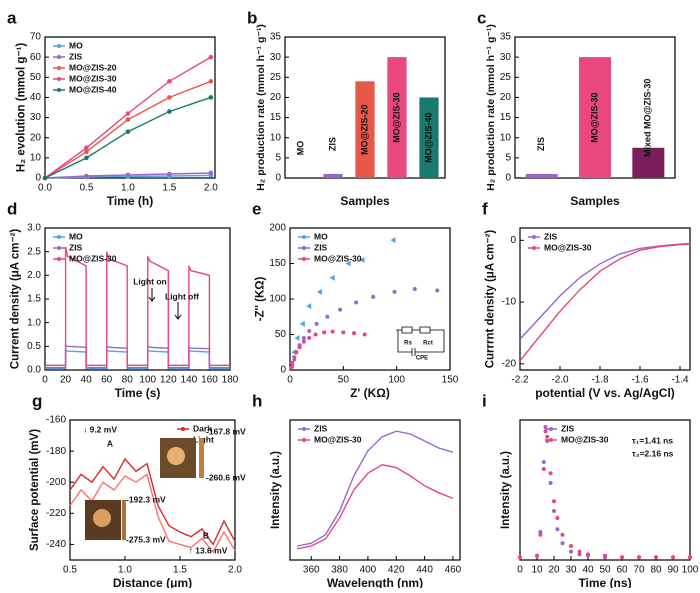  Describe the element at coordinates (56, 482) in the screenshot. I see `y-tick-label: -200` at that location.